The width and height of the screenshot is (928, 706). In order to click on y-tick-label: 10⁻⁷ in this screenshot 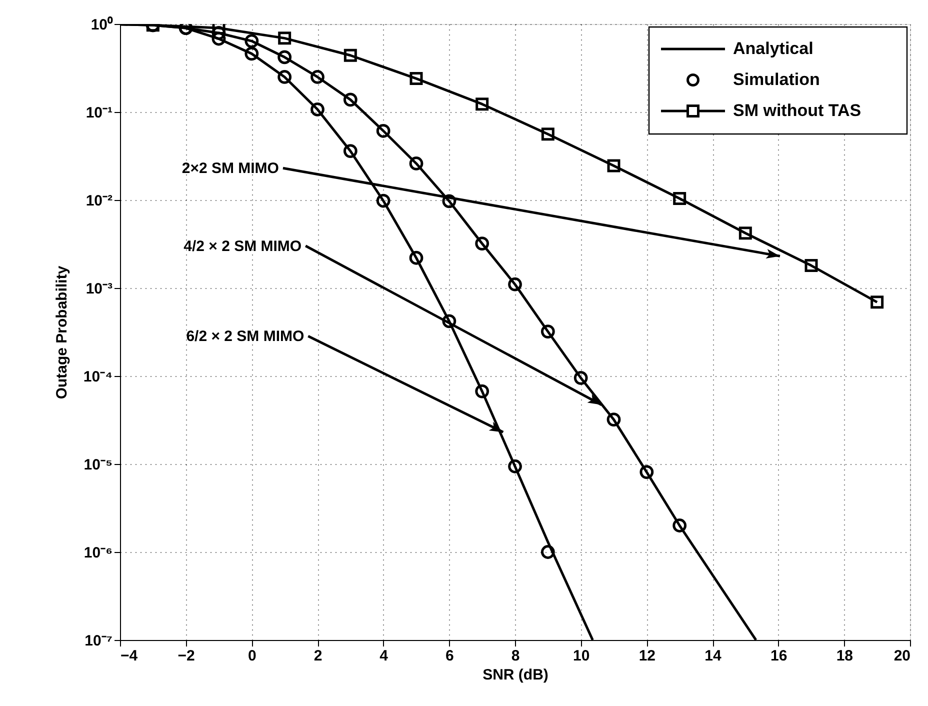, I will do `click(98, 641)`.